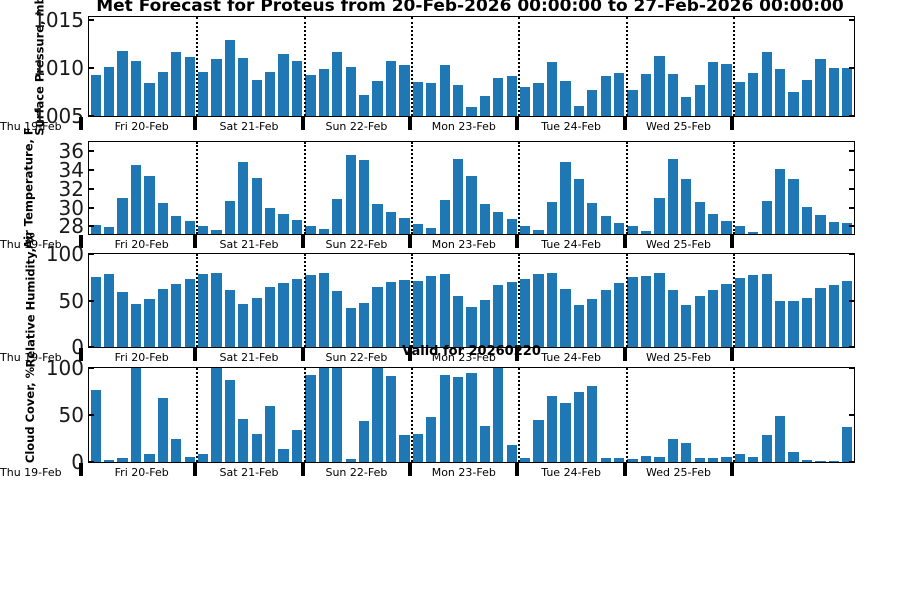 This screenshot has height=600, width=900. I want to click on y-tick-label: 100, so click(64, 254).